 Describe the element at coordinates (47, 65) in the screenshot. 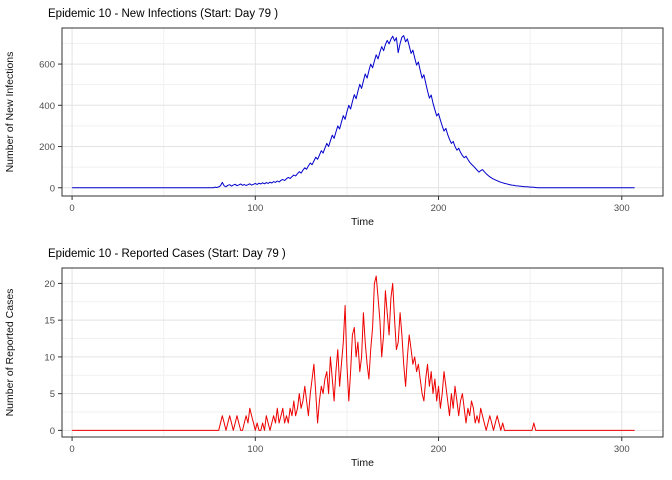

I see `y-tick-label: 600` at that location.